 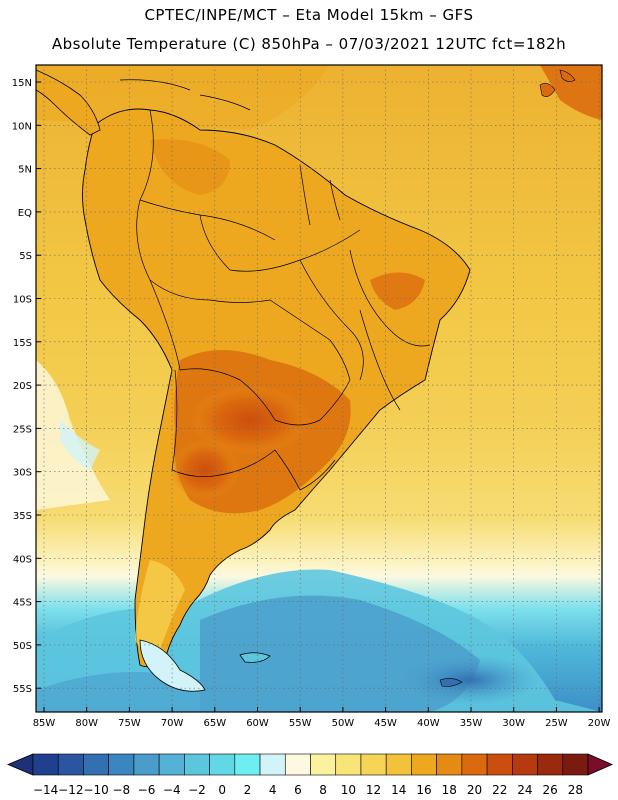 I want to click on lon-label-65w: 65W, so click(x=214, y=723).